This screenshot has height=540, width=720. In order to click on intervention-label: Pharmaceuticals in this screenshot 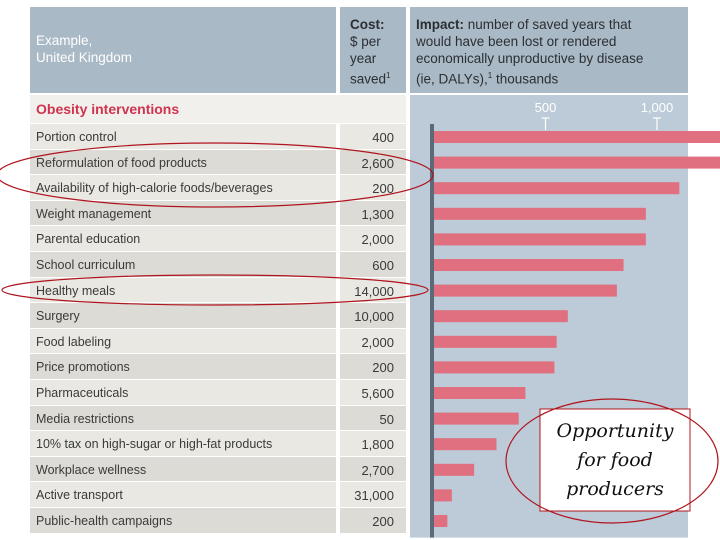, I will do `click(82, 393)`.